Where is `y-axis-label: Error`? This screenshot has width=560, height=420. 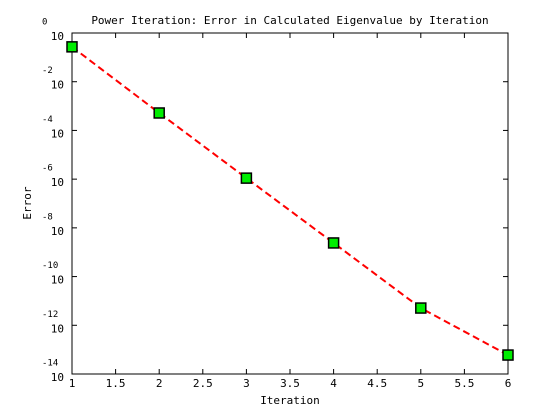
y-axis-label: Error is located at coordinates (27, 202).